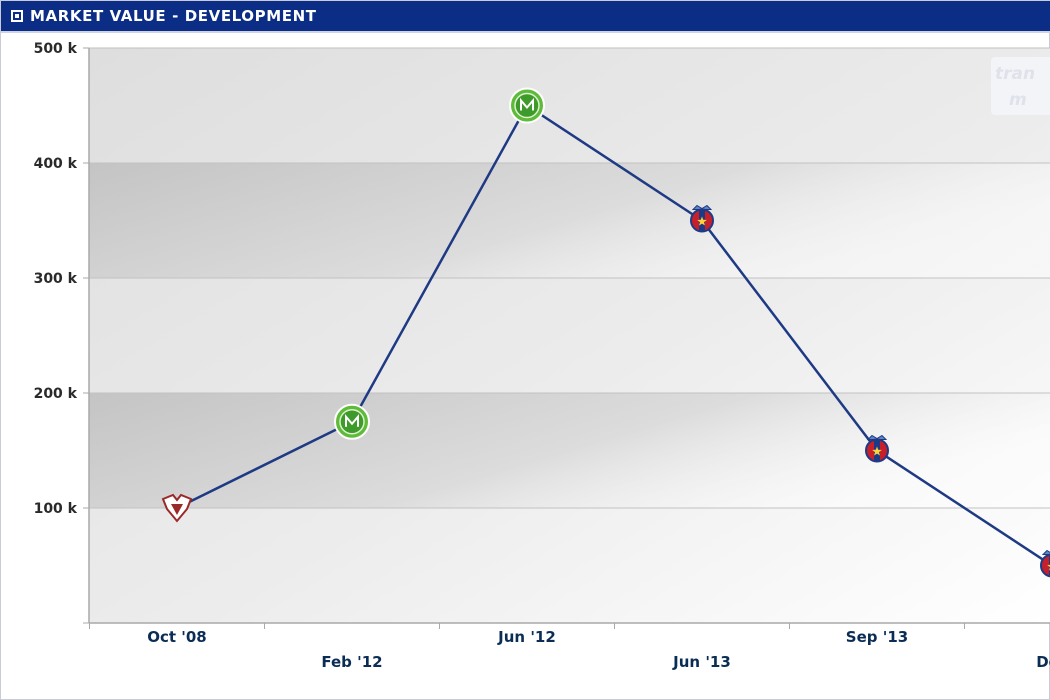 The width and height of the screenshot is (1050, 700). I want to click on x-tick-label-3: Jun '13, so click(701, 662).